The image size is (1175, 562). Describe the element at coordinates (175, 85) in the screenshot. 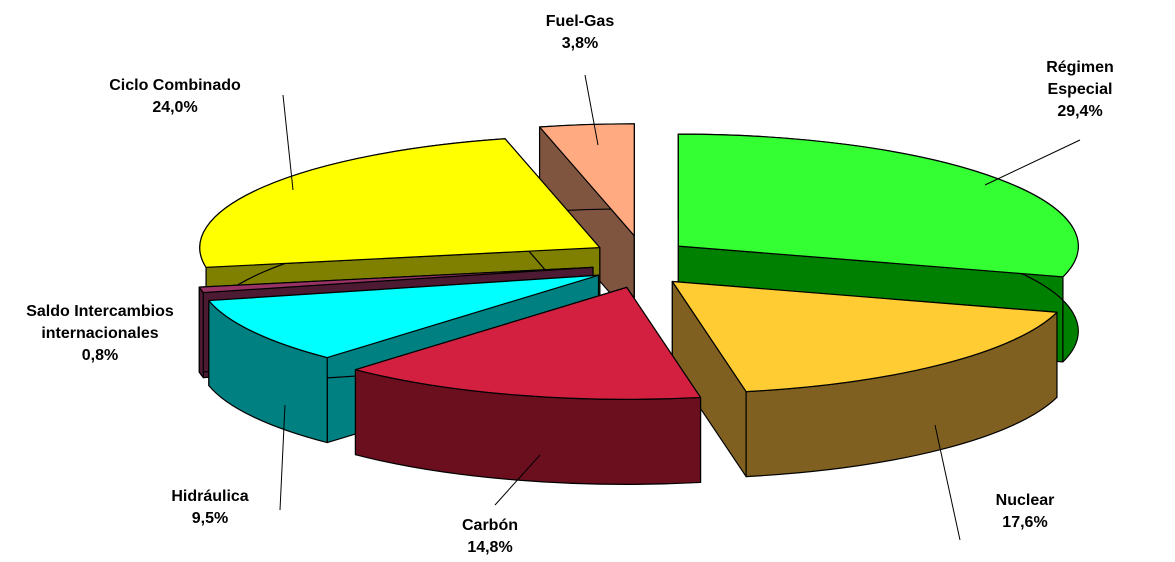

I see `slice-name: Ciclo Combinado` at that location.